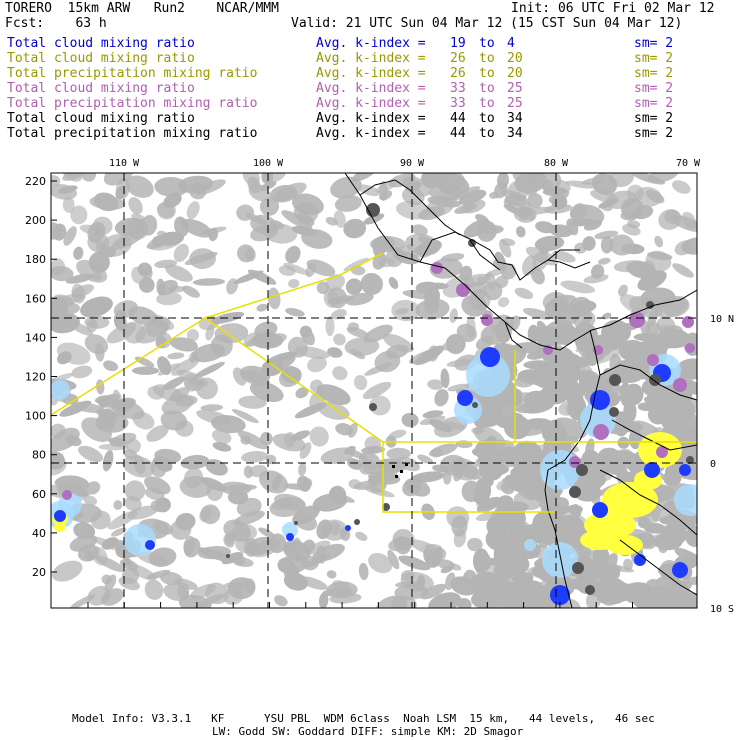  I want to click on legend-to-value: 4, so click(511, 43).